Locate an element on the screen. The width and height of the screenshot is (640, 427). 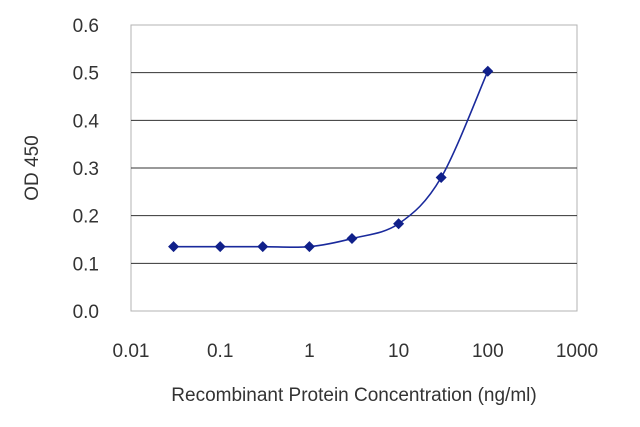
x-tick-label: 1000 is located at coordinates (577, 351).